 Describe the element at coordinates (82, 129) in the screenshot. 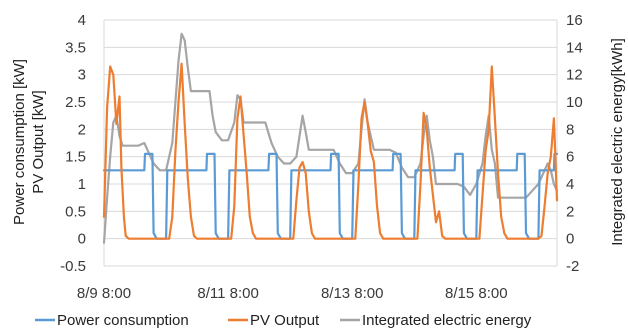

I see `y-left-tick-label: 2` at that location.